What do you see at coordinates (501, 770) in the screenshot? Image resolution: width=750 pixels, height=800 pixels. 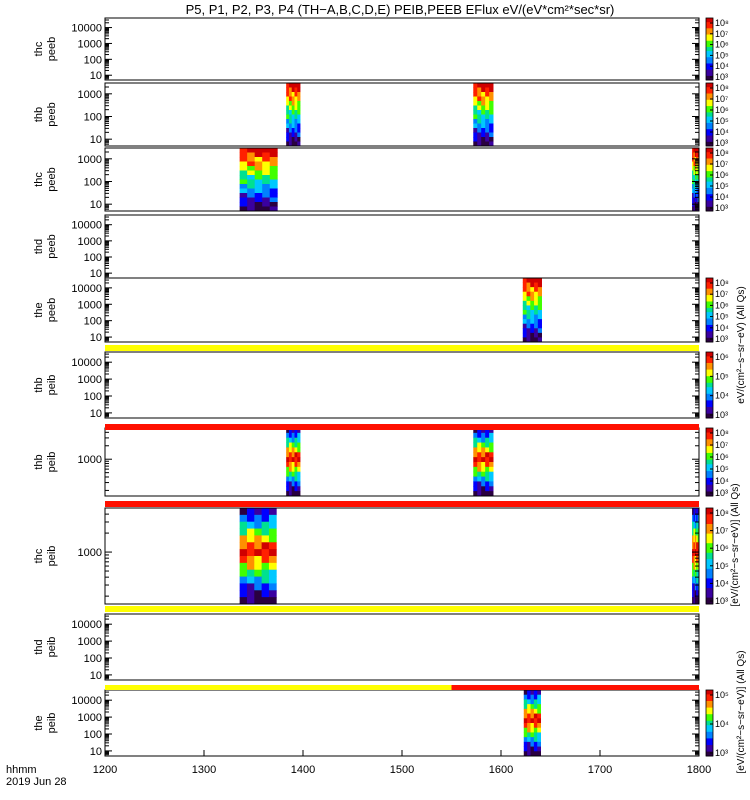 I see `x-tick-label: 1600` at bounding box center [501, 770].